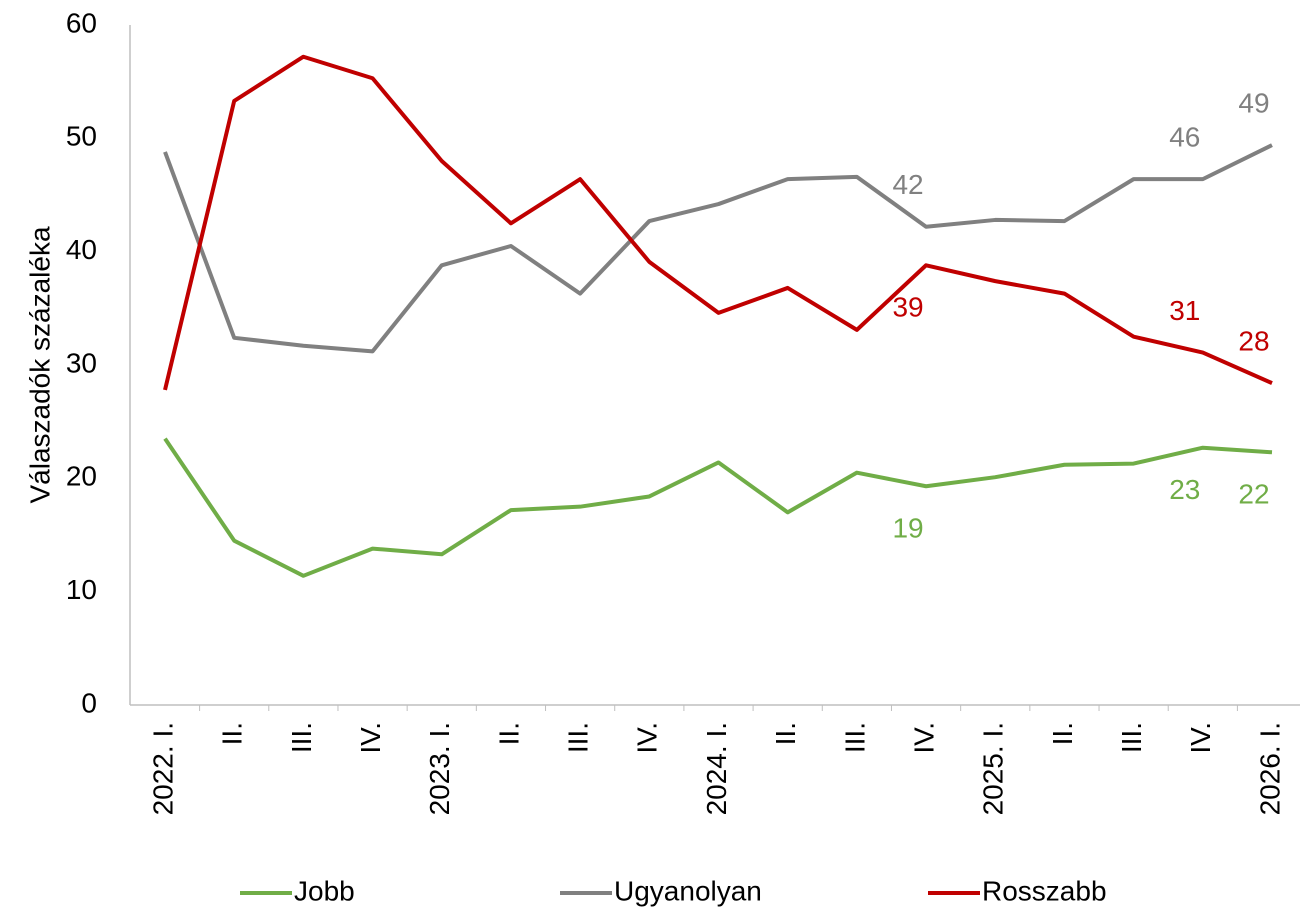 Image resolution: width=1304 pixels, height=911 pixels. Describe the element at coordinates (39, 364) in the screenshot. I see `y-axis-title: Válaszadók százaléka` at that location.